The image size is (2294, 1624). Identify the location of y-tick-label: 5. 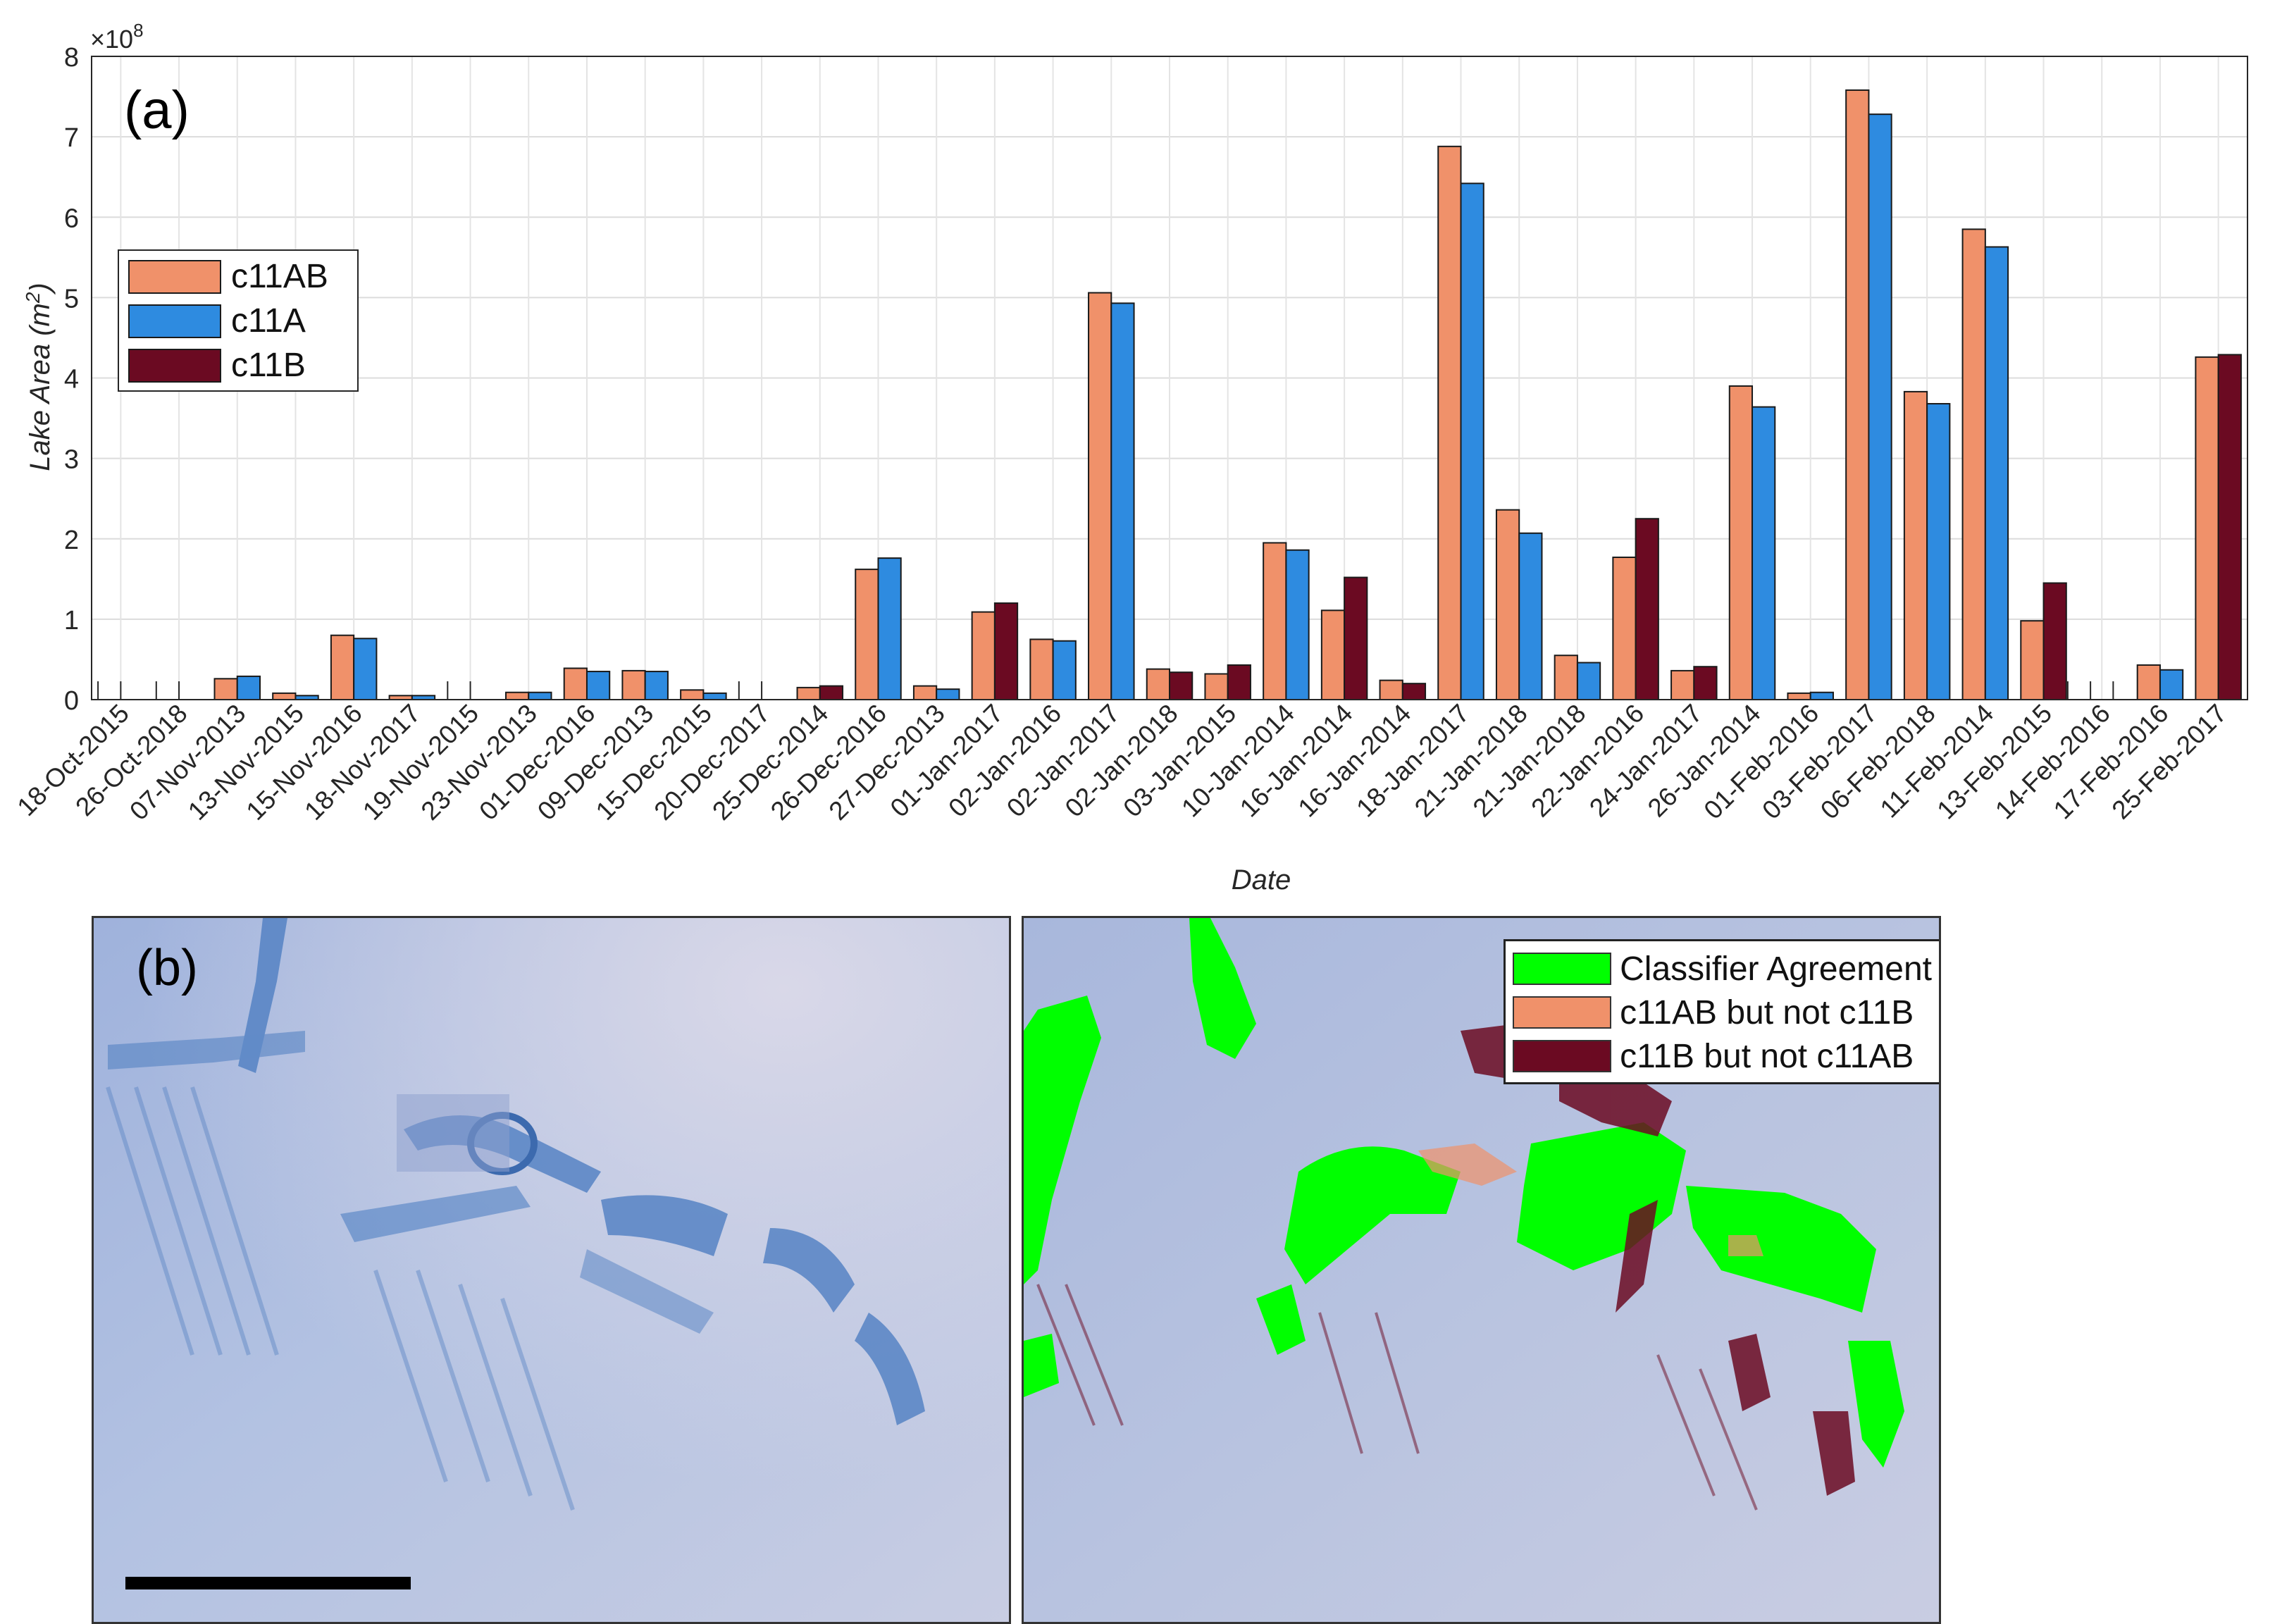
(71, 299).